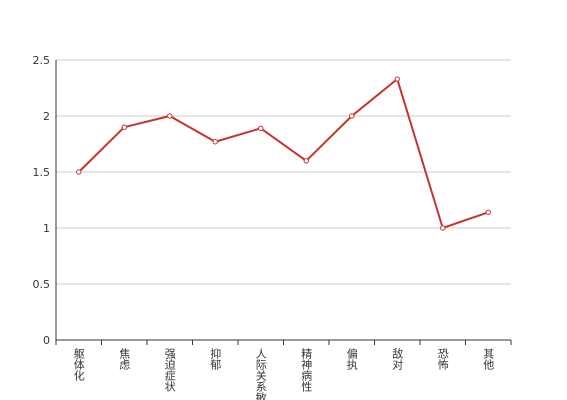 This screenshot has width=567, height=400. What do you see at coordinates (169, 370) in the screenshot?
I see `x-tick-label: 强迫症状` at bounding box center [169, 370].